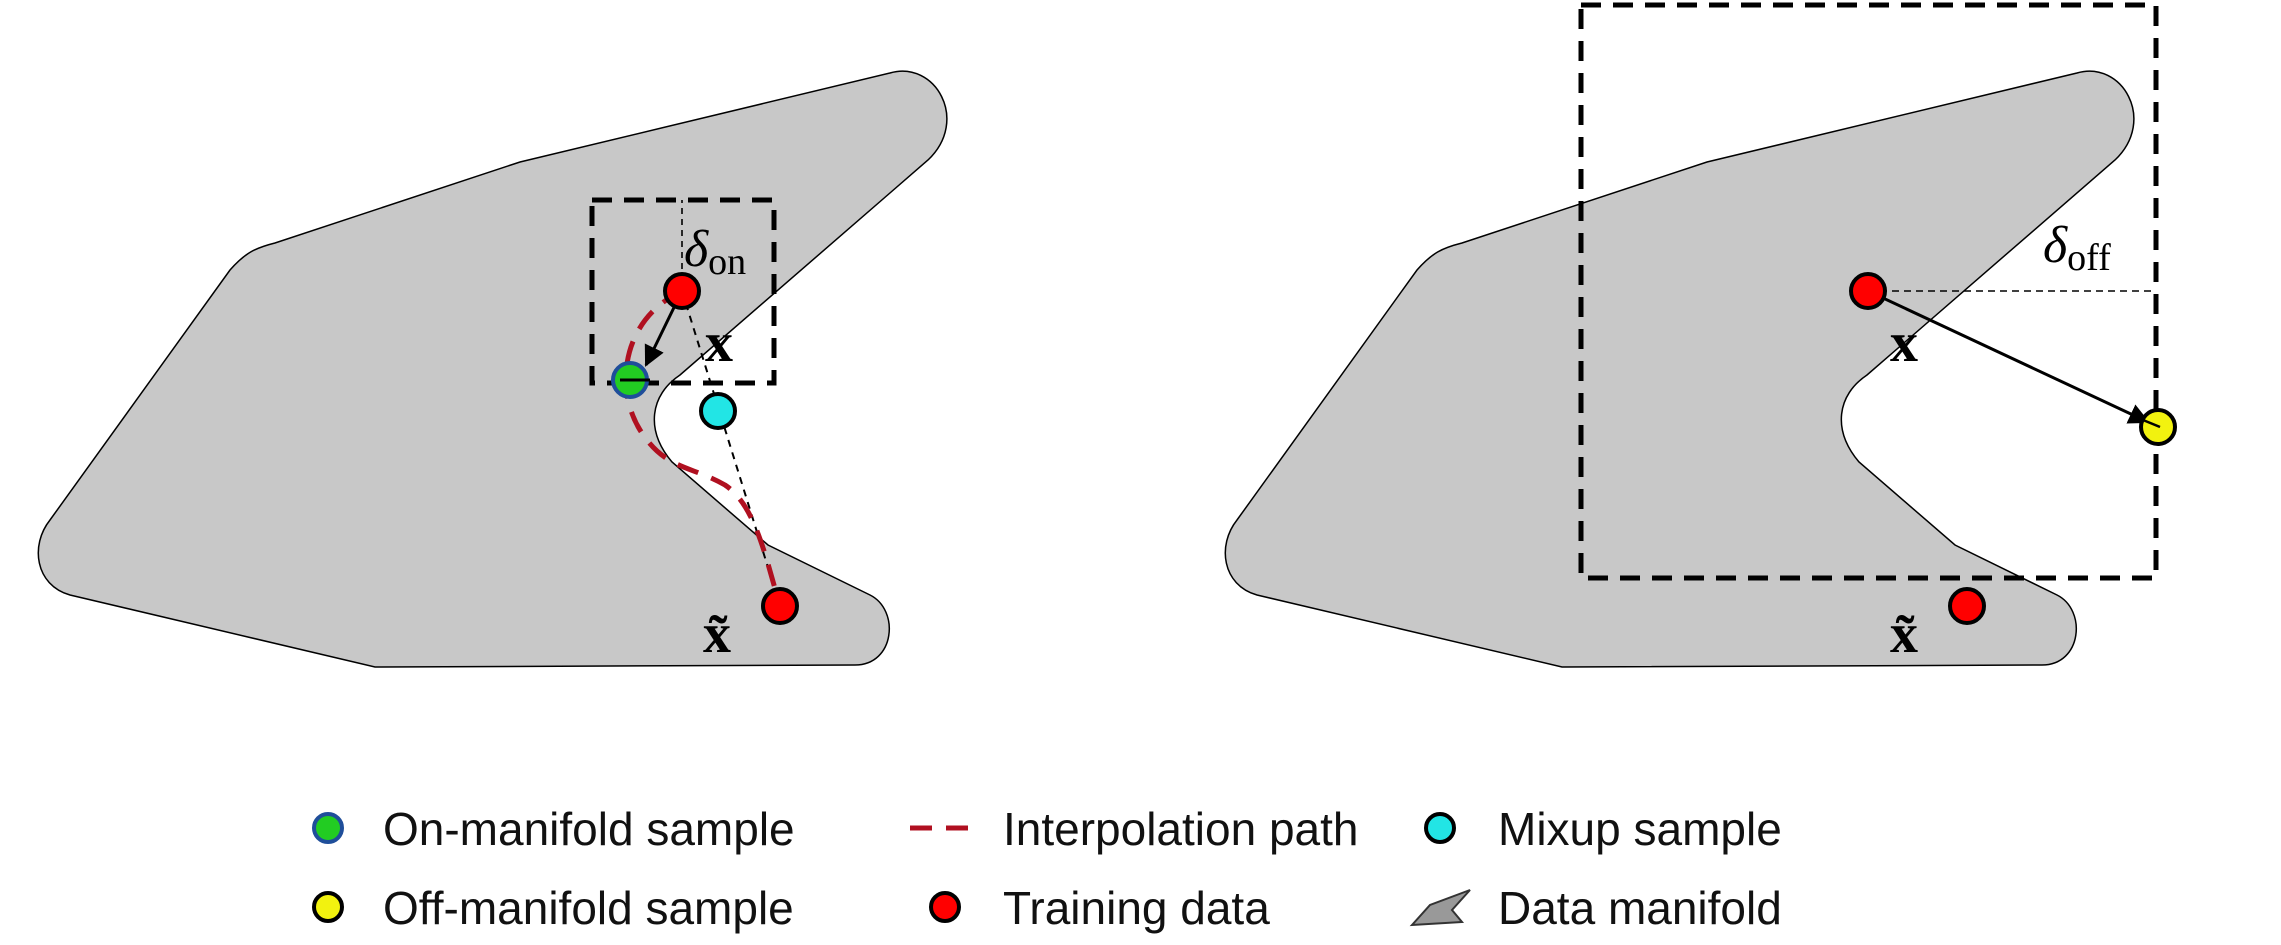  I want to click on legend-on-manifold-icon, so click(328, 828).